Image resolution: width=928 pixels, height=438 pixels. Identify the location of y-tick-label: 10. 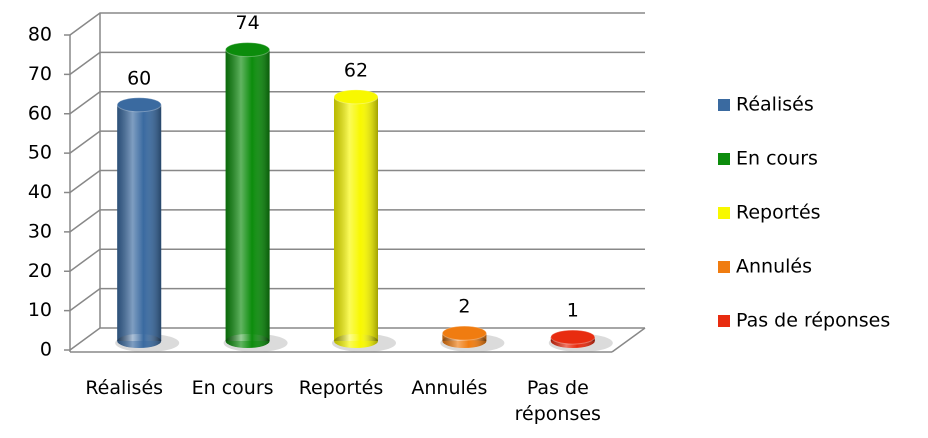
(40, 310).